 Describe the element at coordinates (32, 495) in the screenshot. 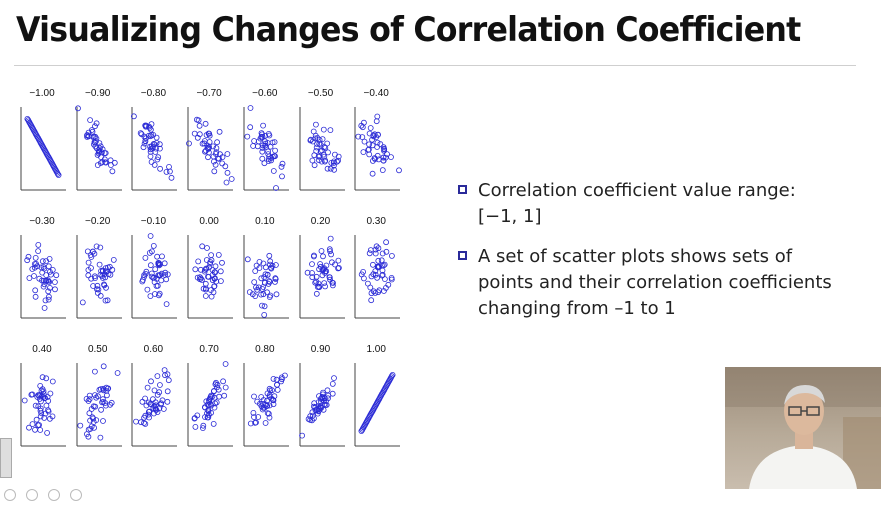

I see `highlighter-tool-icon` at that location.